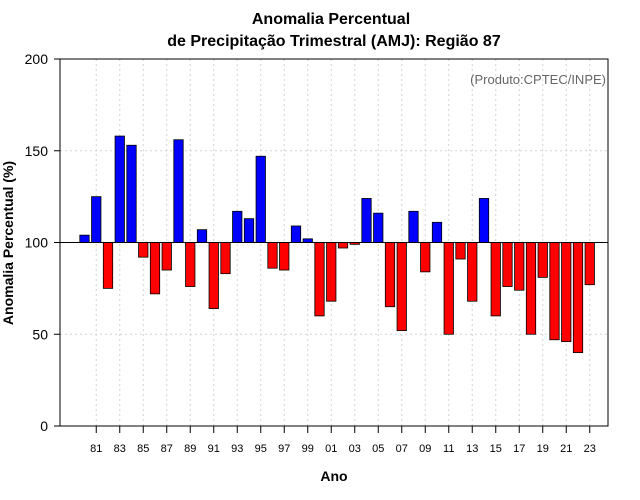  I want to click on bar-2011, so click(448, 288).